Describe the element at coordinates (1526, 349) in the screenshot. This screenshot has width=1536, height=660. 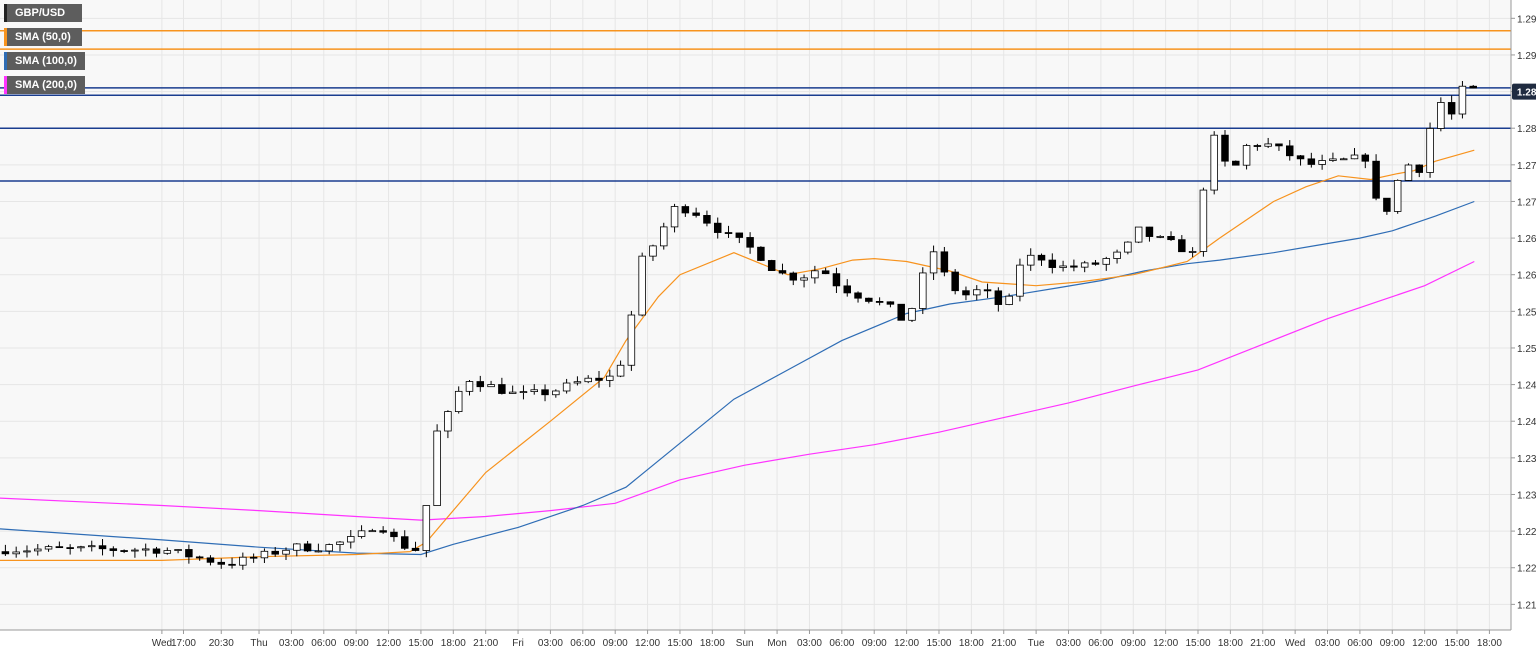
I see `y-tick-label: 1.2500` at that location.